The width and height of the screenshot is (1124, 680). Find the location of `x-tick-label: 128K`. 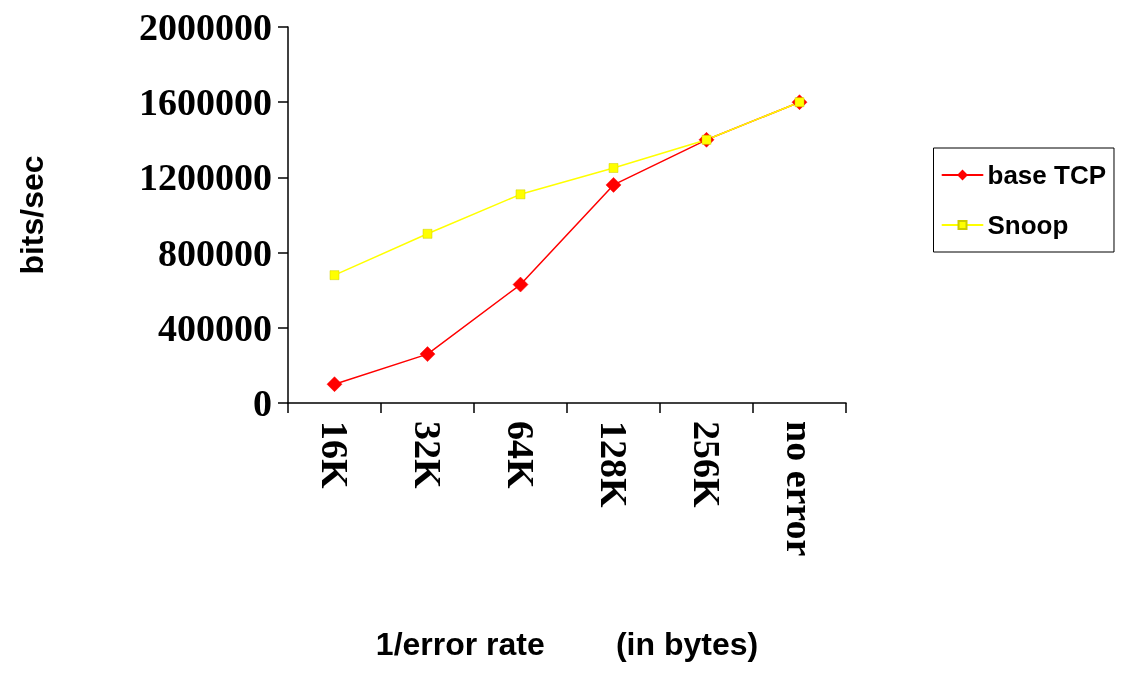

x-tick-label: 128K is located at coordinates (613, 464).